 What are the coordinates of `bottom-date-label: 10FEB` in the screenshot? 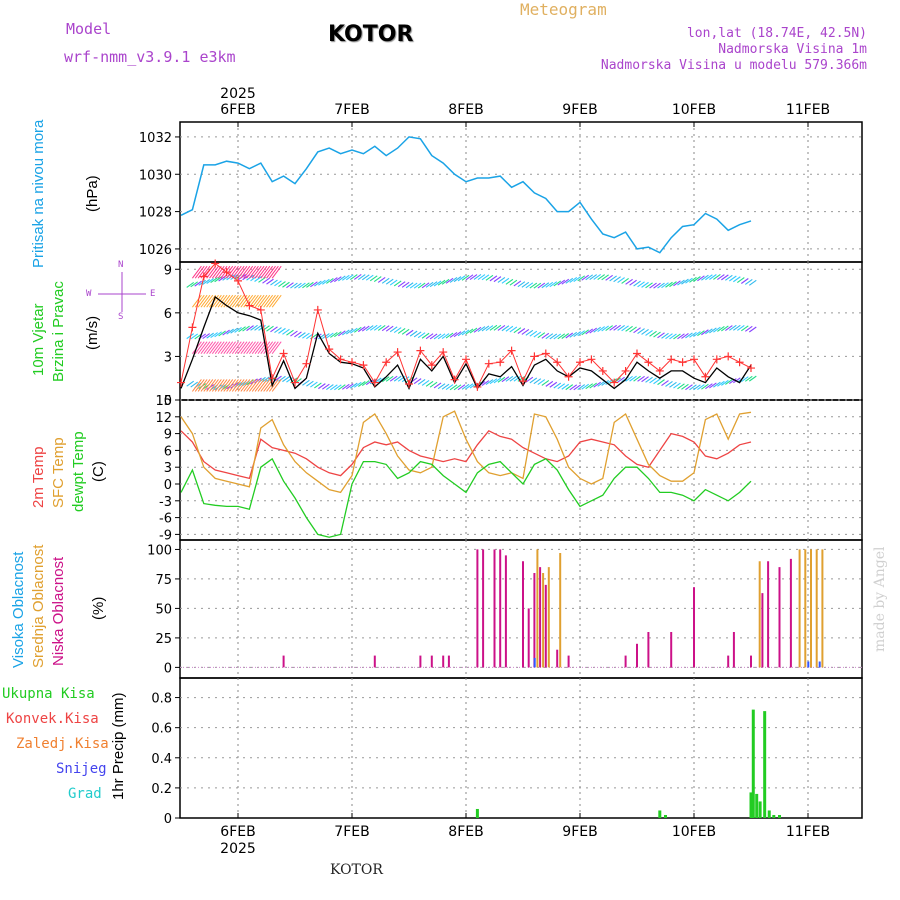 It's located at (694, 832).